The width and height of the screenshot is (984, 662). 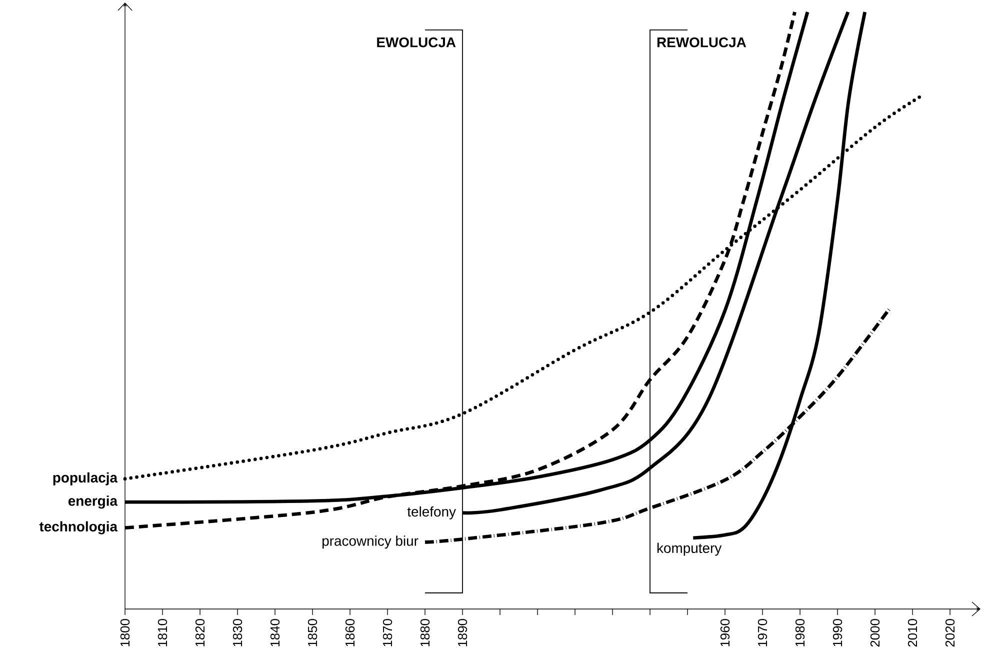 What do you see at coordinates (350, 632) in the screenshot?
I see `x-tick-label: 1860` at bounding box center [350, 632].